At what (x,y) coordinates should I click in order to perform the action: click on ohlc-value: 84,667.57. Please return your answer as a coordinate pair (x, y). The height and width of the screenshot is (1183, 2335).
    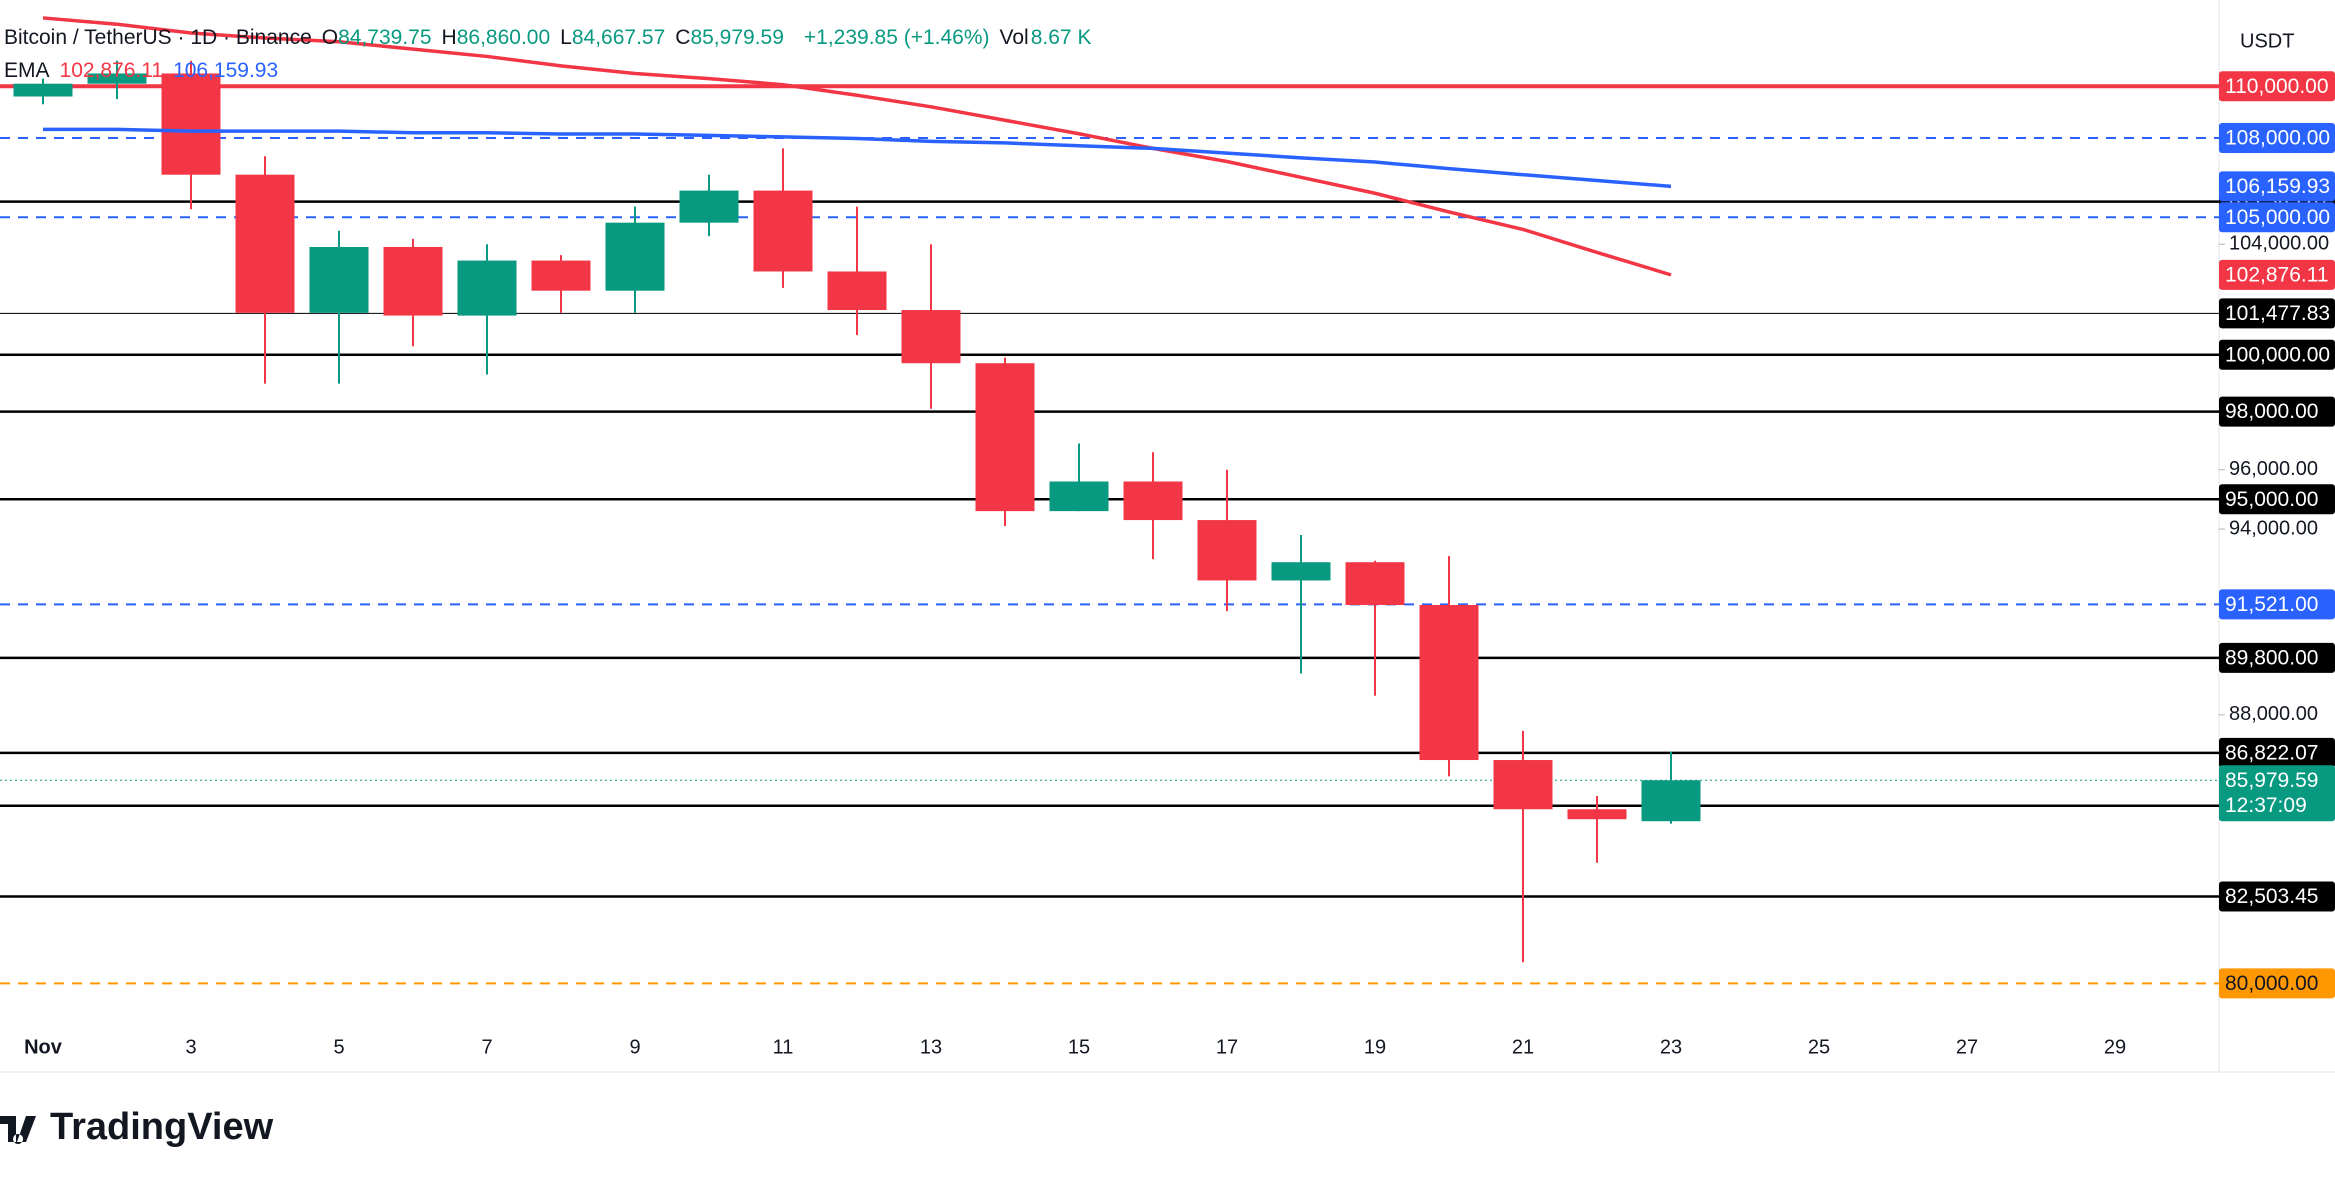
    Looking at the image, I should click on (618, 37).